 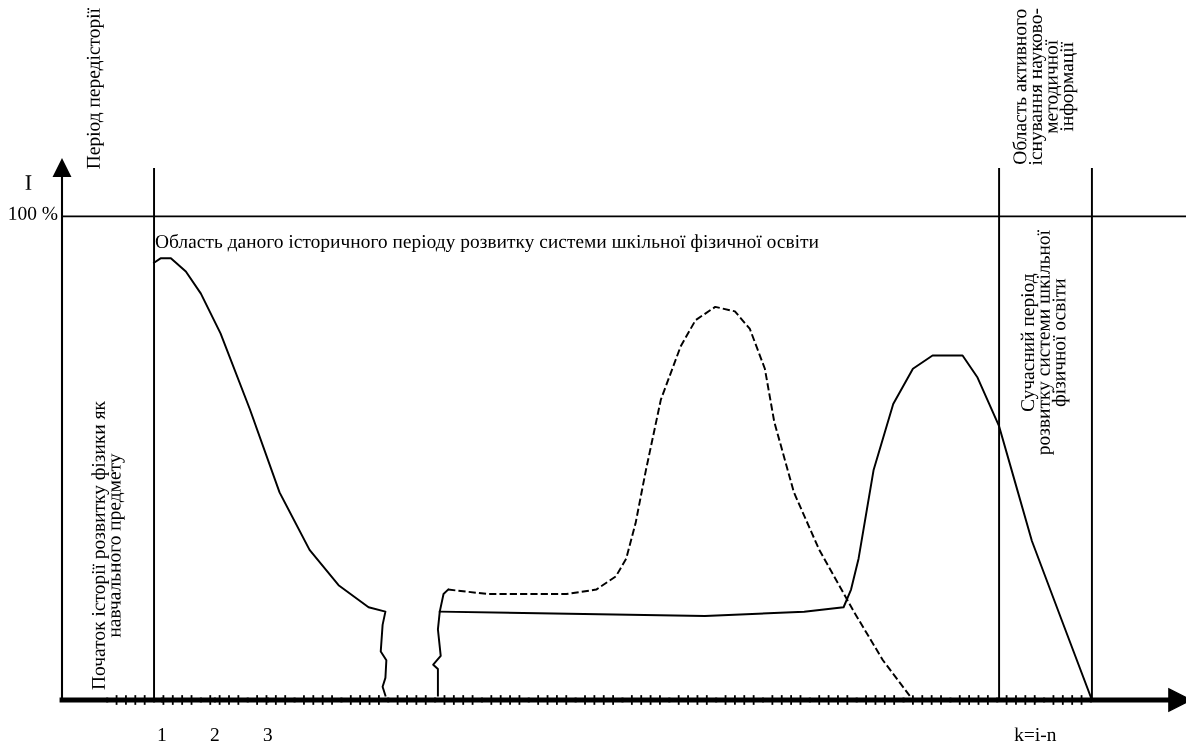 I want to click on annotation: Початок історії розвитку фізики як навчального предмету, so click(x=108, y=545).